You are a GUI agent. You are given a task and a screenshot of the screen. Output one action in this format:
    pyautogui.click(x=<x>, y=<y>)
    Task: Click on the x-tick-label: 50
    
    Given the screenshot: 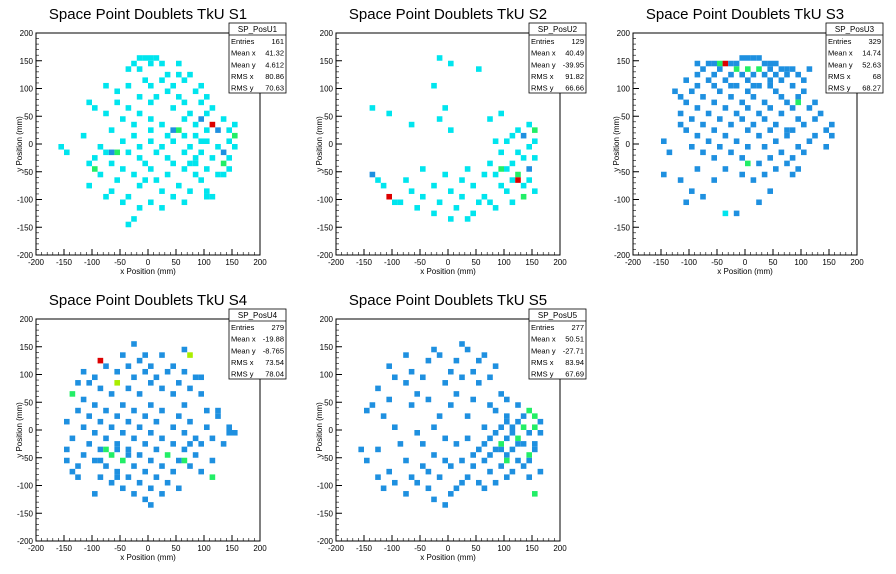 What is the action you would take?
    pyautogui.click(x=176, y=262)
    